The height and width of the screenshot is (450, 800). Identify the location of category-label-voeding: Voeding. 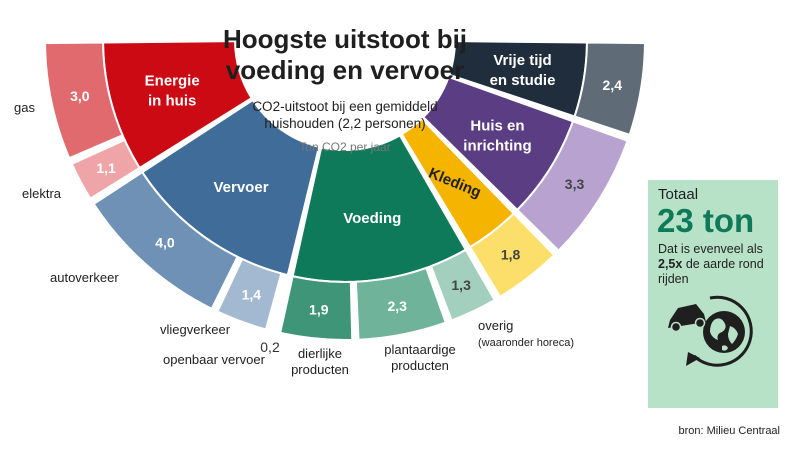
(372, 218).